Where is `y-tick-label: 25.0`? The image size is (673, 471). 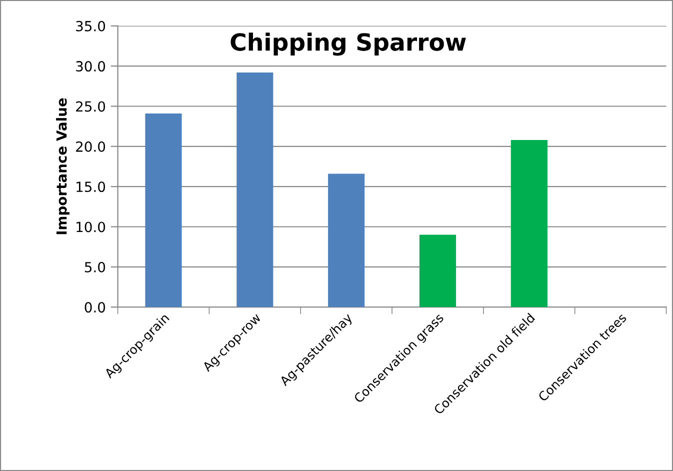
y-tick-label: 25.0 is located at coordinates (91, 106).